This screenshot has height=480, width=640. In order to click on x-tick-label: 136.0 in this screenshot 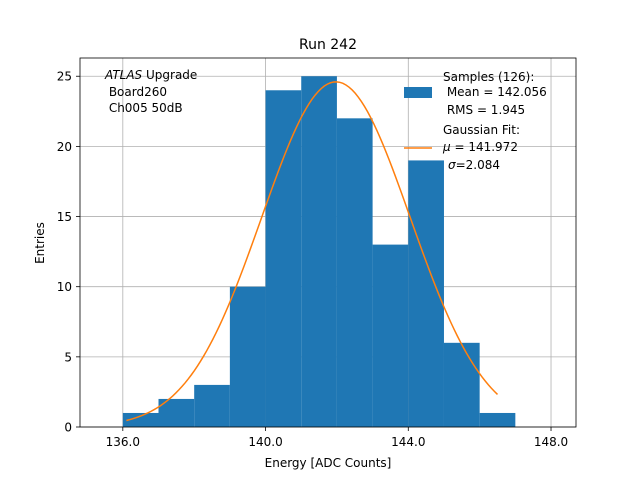, I will do `click(123, 442)`.